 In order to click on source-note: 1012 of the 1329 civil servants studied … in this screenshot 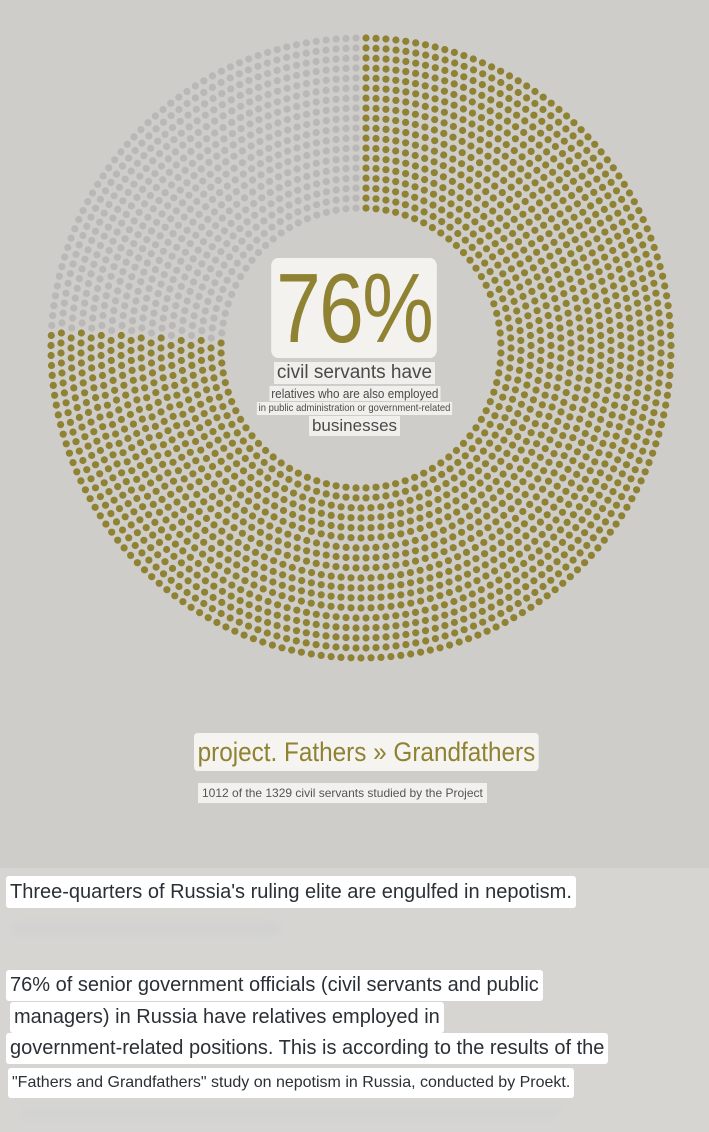, I will do `click(342, 793)`.